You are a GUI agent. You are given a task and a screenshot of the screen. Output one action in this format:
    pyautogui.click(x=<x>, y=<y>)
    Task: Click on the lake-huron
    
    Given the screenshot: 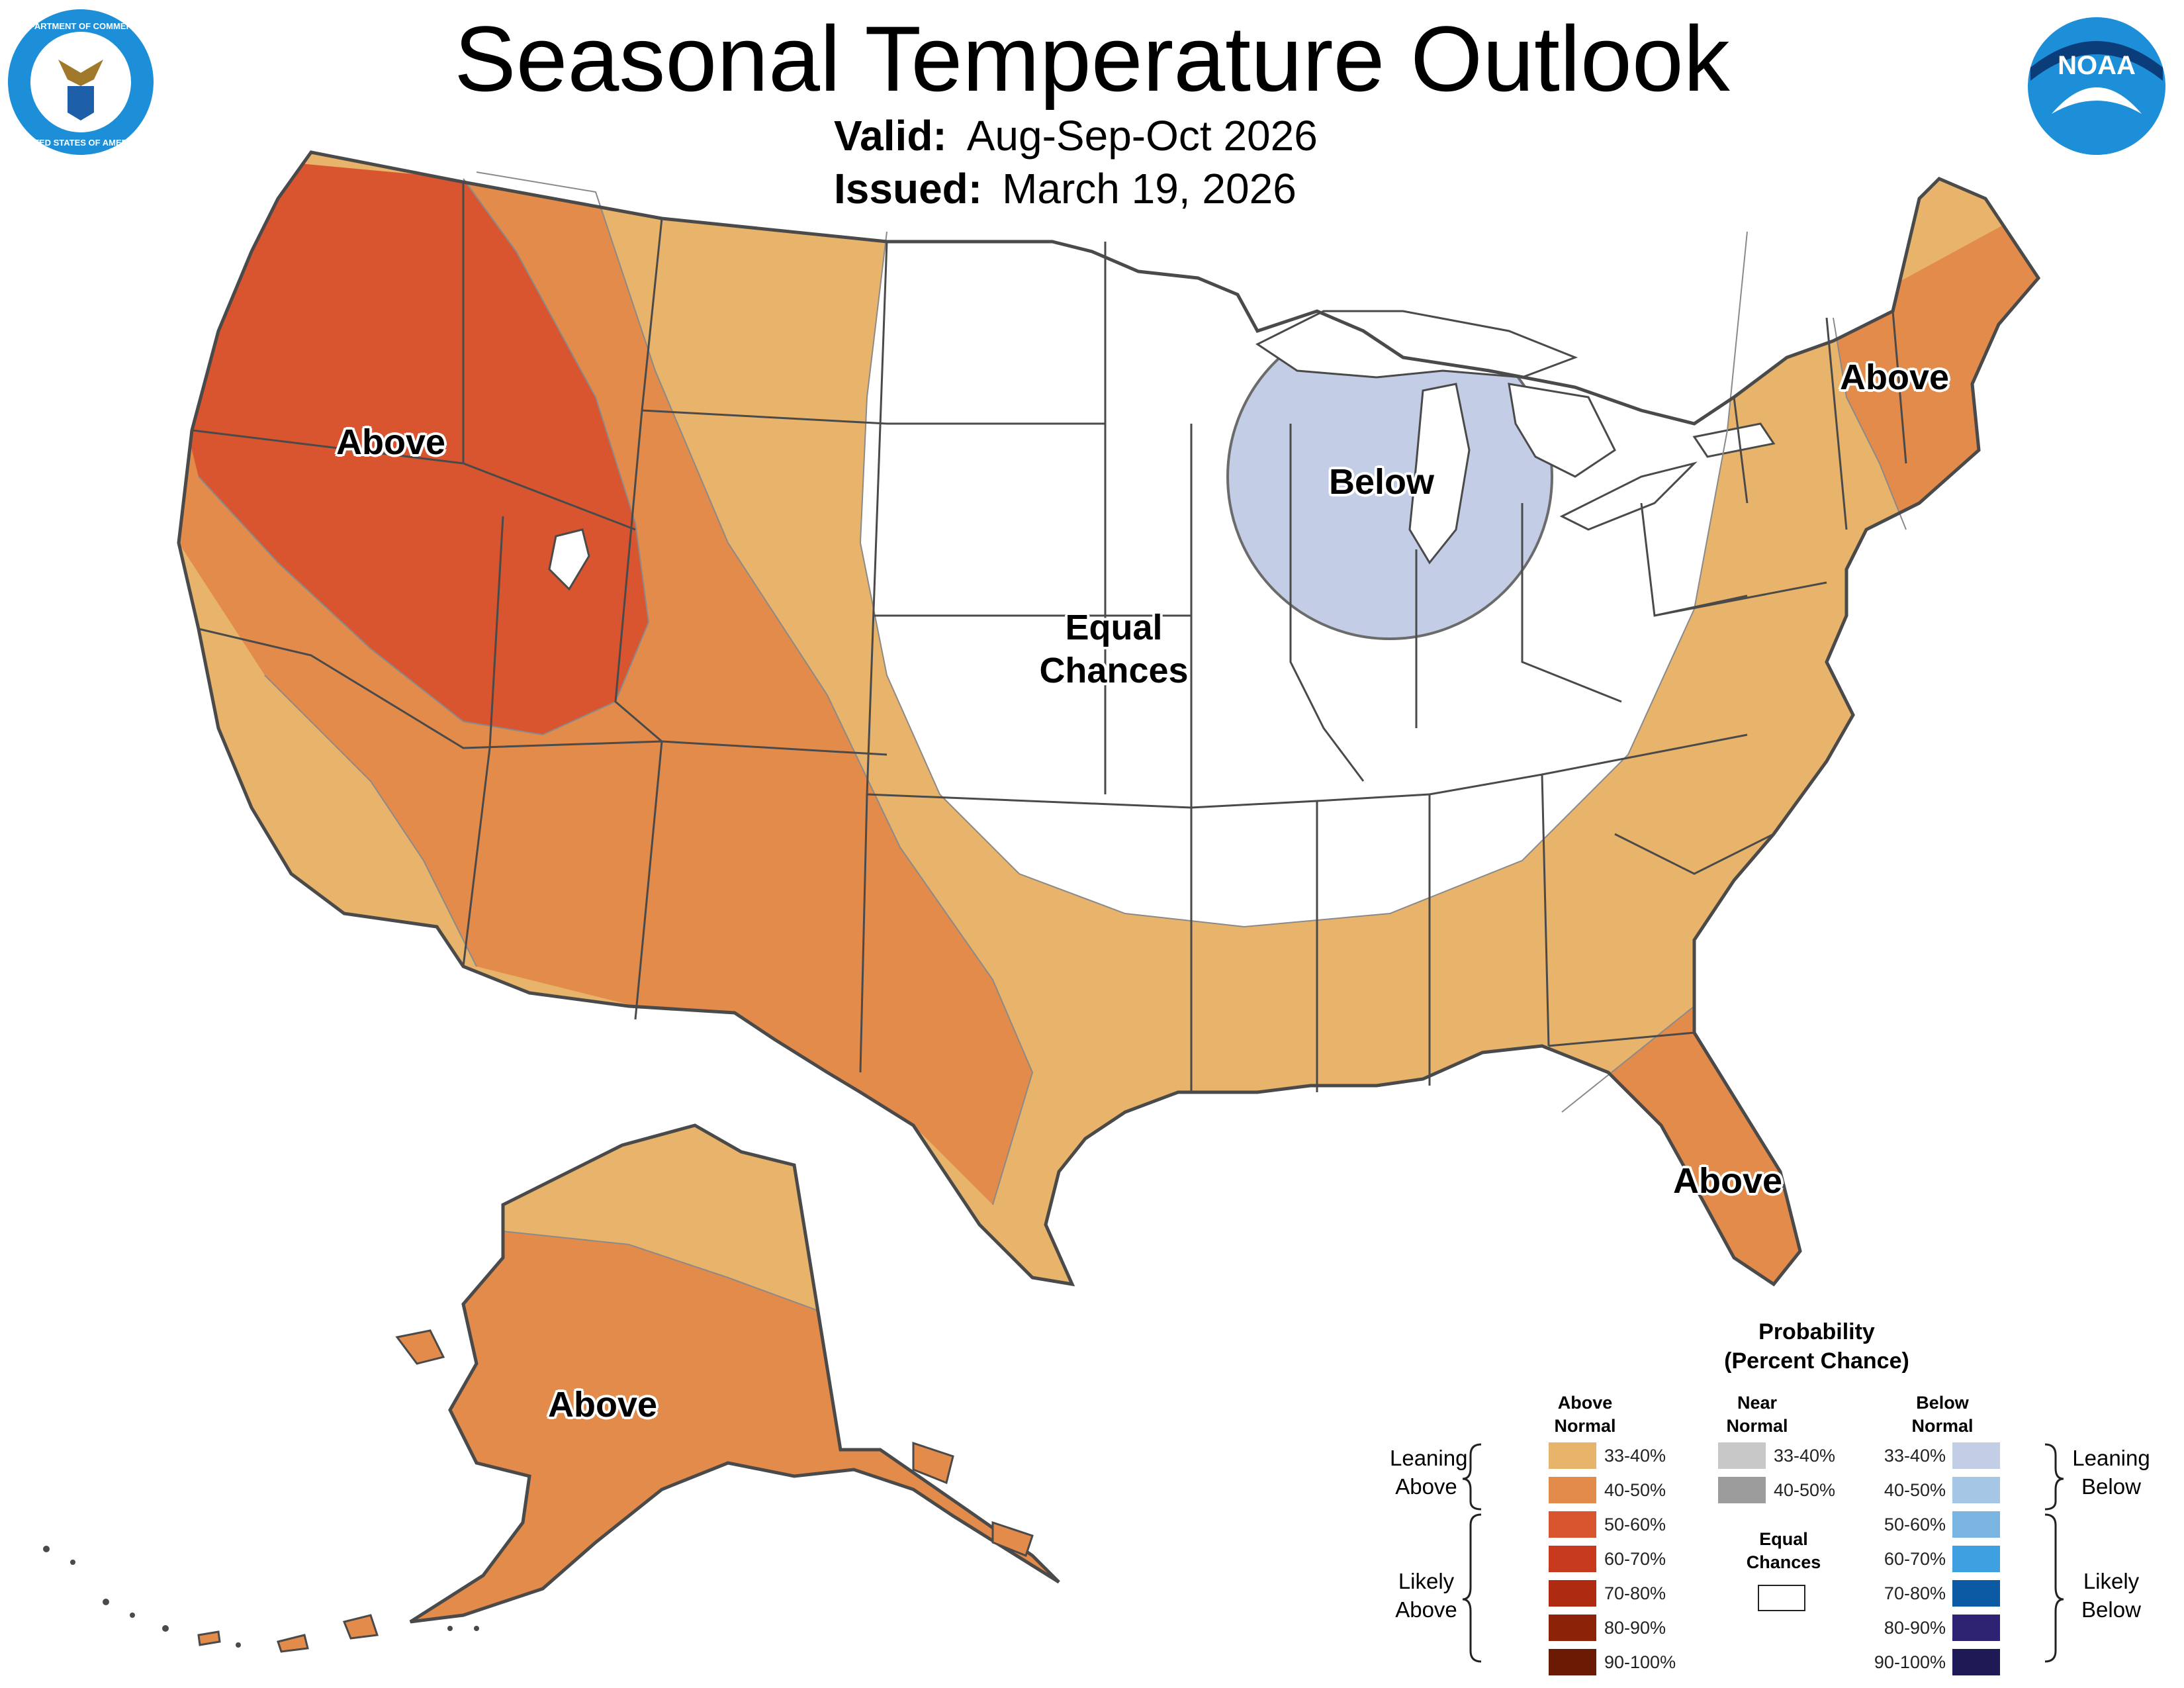 What is the action you would take?
    pyautogui.click(x=1562, y=430)
    